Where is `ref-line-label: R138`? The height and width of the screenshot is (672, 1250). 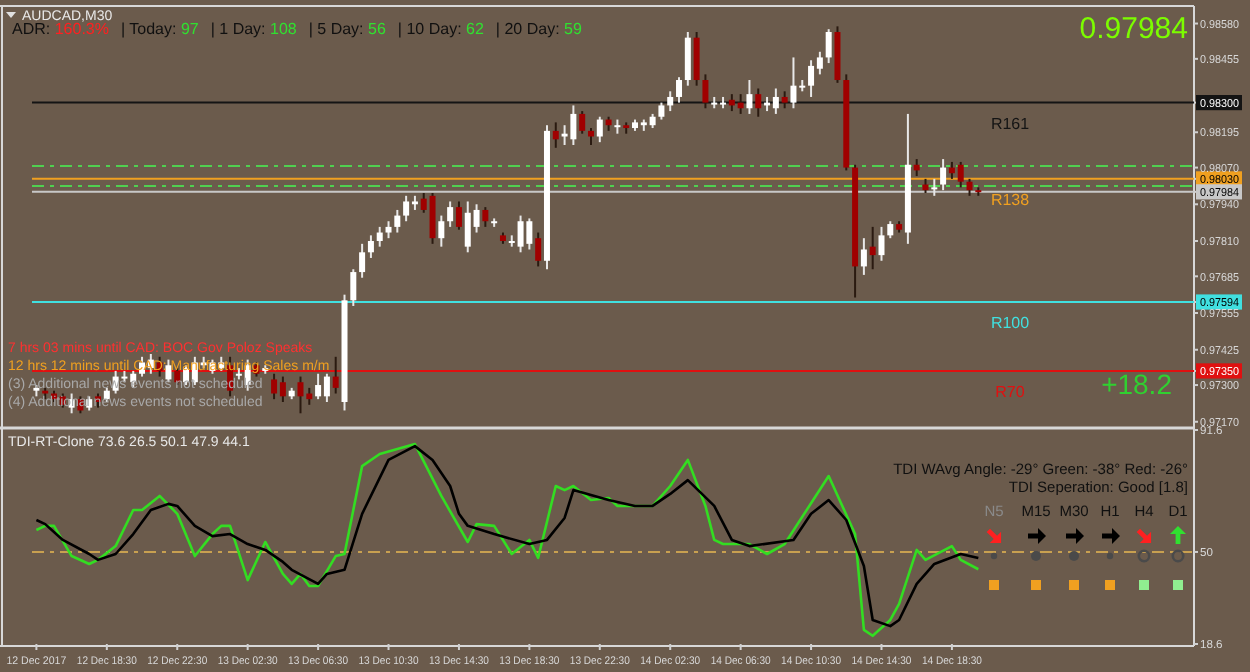
ref-line-label: R138 is located at coordinates (1010, 199).